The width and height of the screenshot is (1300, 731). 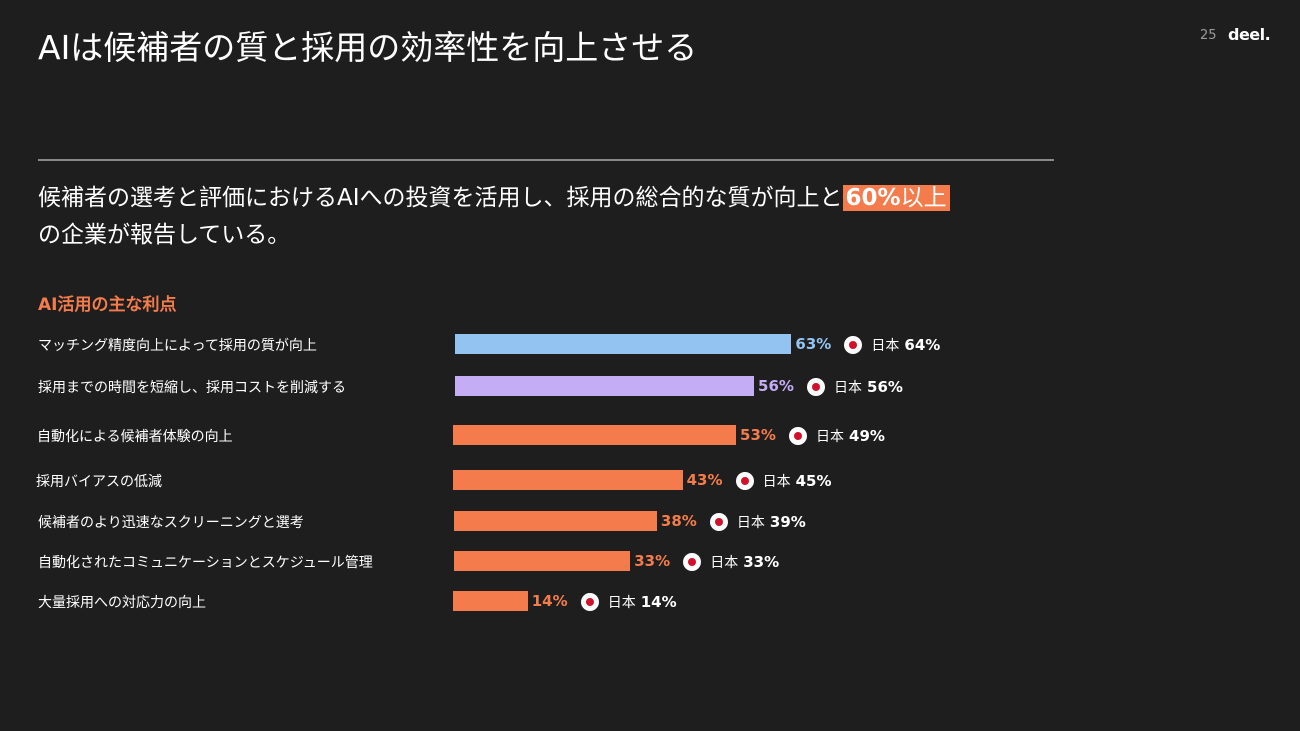 I want to click on value-label: 56%, so click(x=776, y=386).